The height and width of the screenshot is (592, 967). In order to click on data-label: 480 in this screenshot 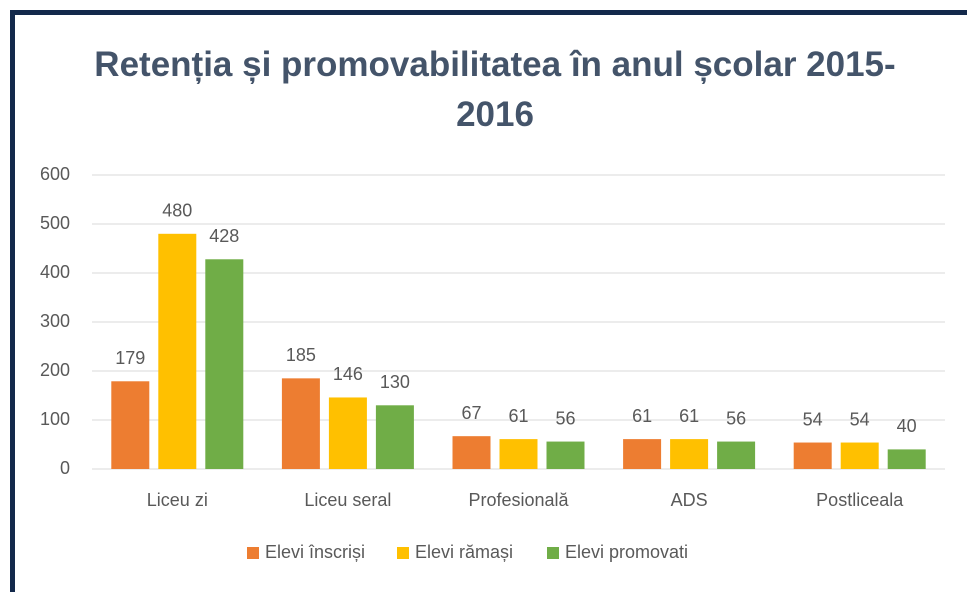, I will do `click(177, 211)`.